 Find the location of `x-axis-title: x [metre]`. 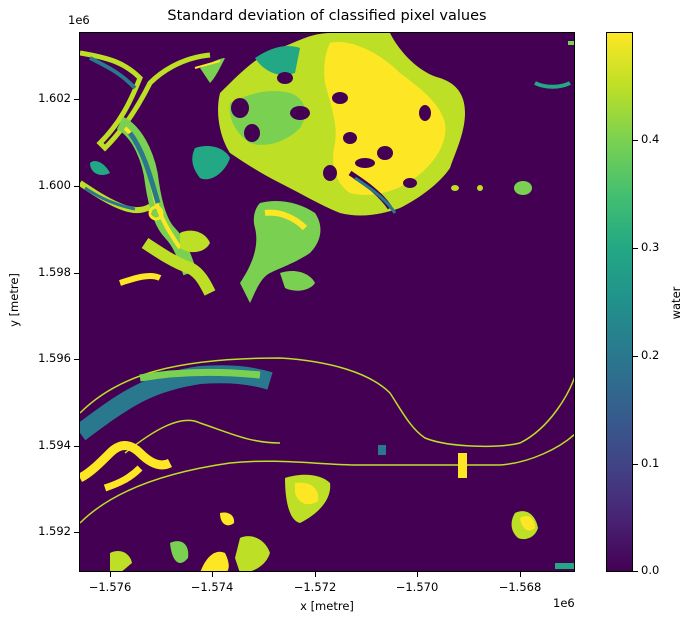

x-axis-title: x [metre] is located at coordinates (327, 606).